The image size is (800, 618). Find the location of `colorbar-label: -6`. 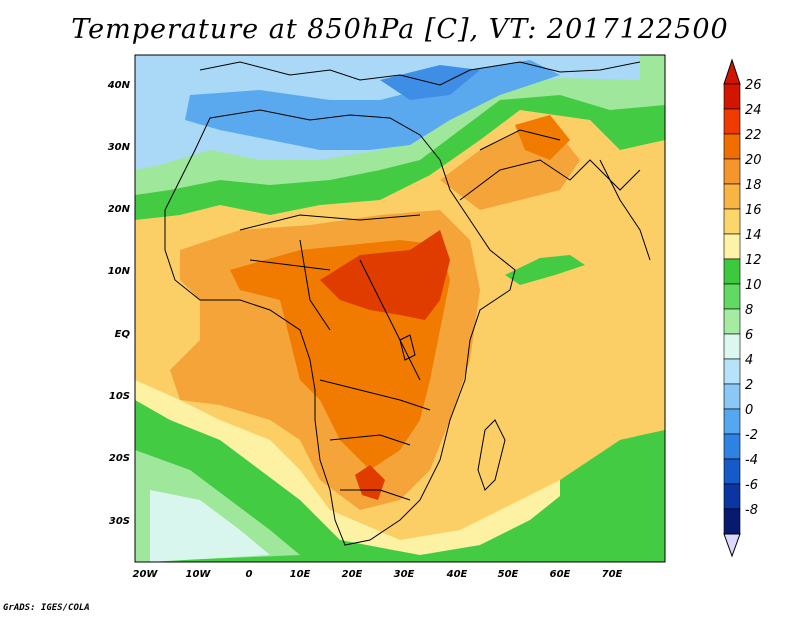

colorbar-label: -6 is located at coordinates (751, 485).